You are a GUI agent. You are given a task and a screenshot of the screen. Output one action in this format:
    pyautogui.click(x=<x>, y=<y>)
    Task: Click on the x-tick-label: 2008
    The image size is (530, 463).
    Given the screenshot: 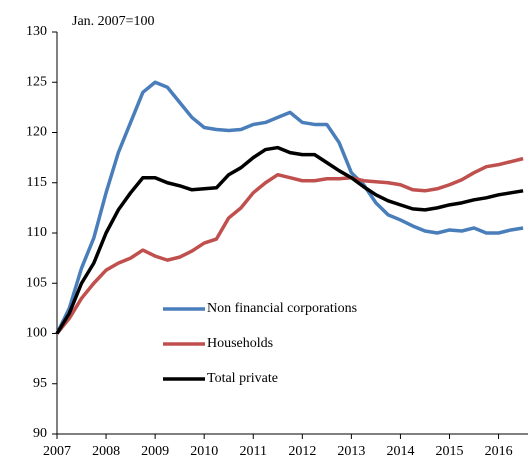 What is the action you would take?
    pyautogui.click(x=106, y=451)
    